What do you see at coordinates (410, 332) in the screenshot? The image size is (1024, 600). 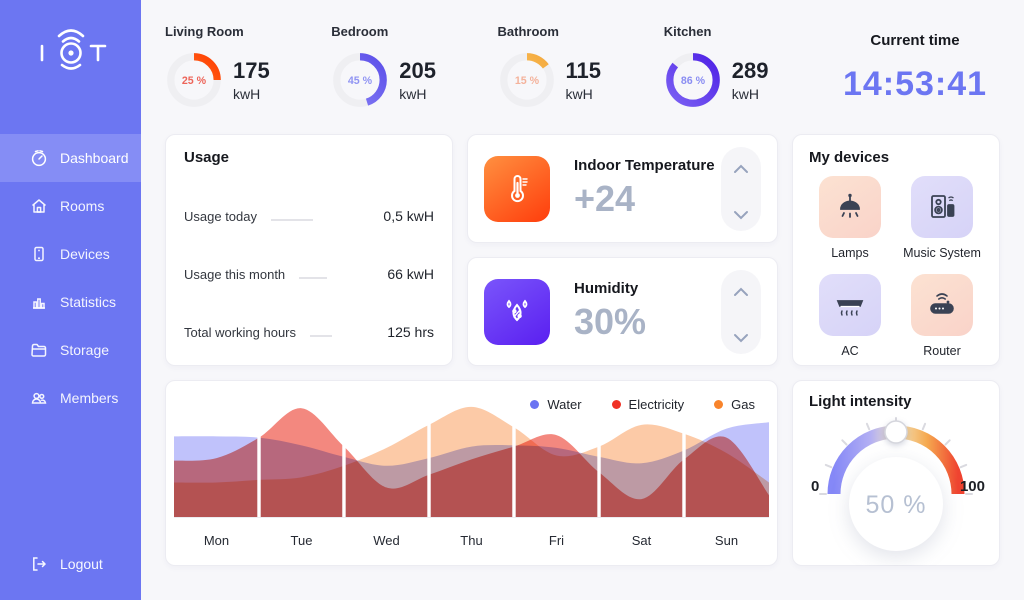 I see `usage-row-value: 125 hrs` at bounding box center [410, 332].